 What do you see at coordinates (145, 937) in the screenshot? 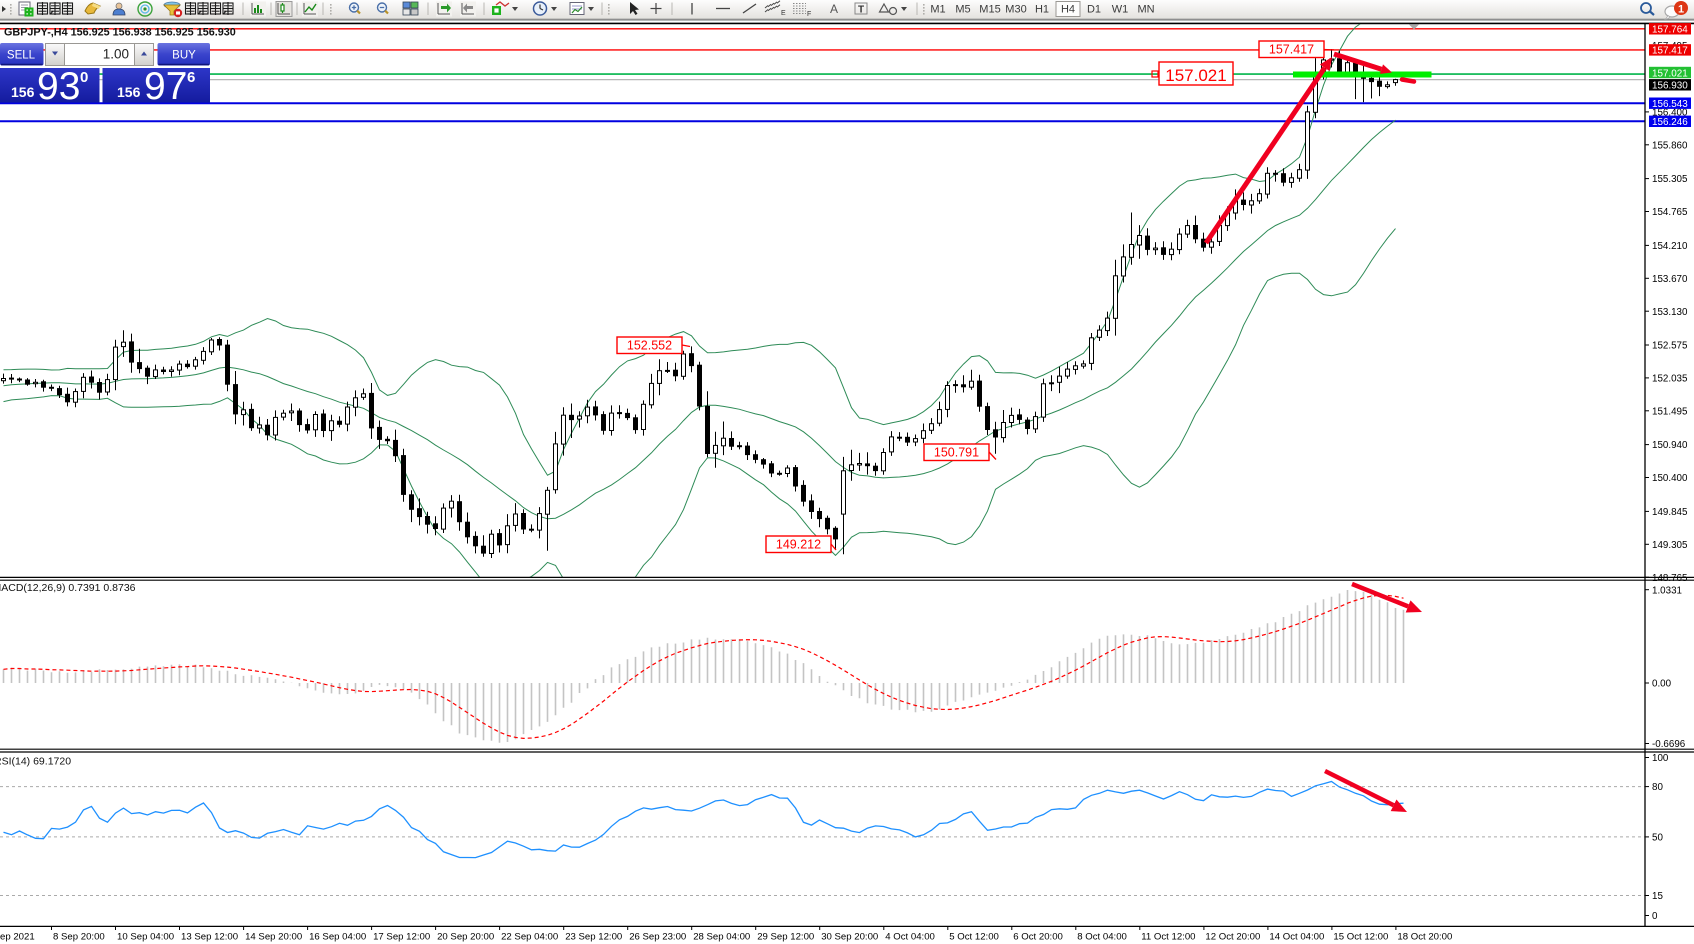
I see `svg-text: 10 Sep 04:00` at bounding box center [145, 937].